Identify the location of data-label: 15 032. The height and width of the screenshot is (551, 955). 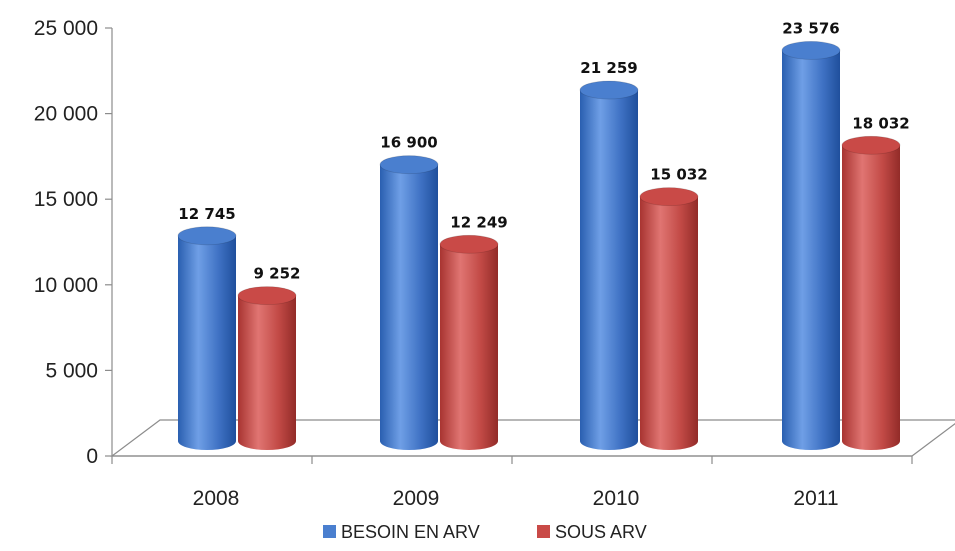
(678, 175).